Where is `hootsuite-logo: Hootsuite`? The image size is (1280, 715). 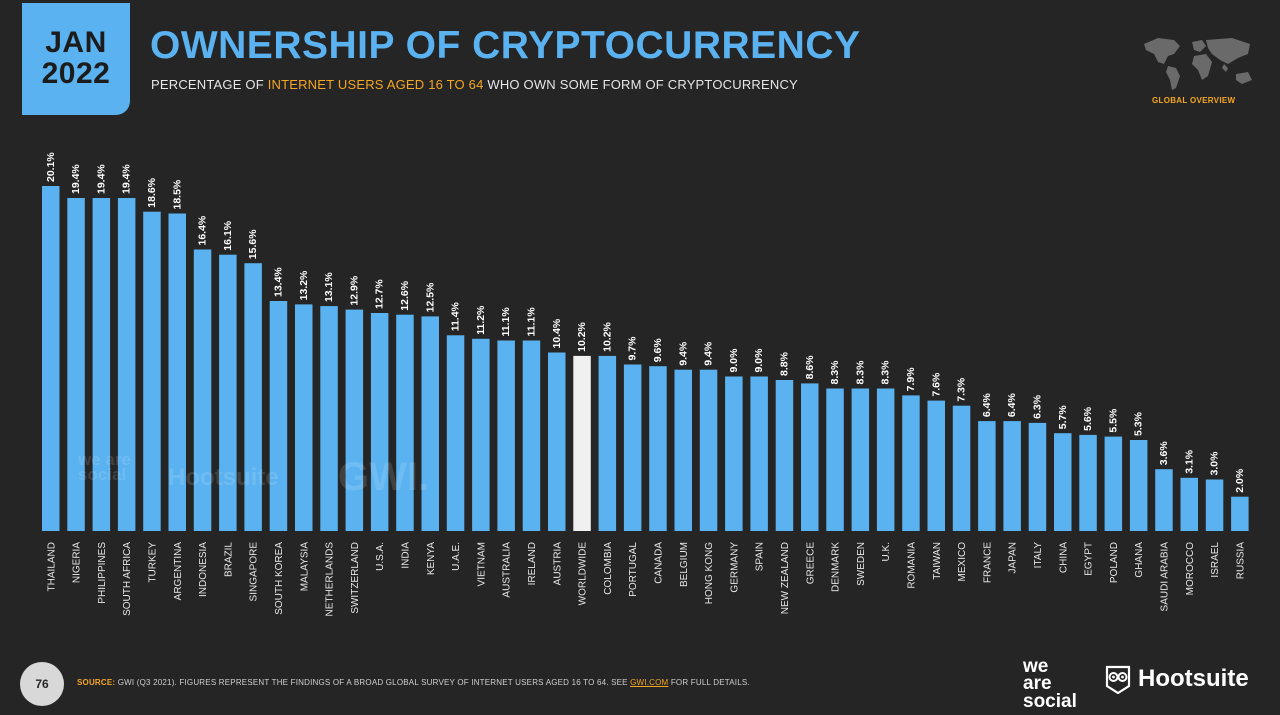
hootsuite-logo: Hootsuite is located at coordinates (1176, 679).